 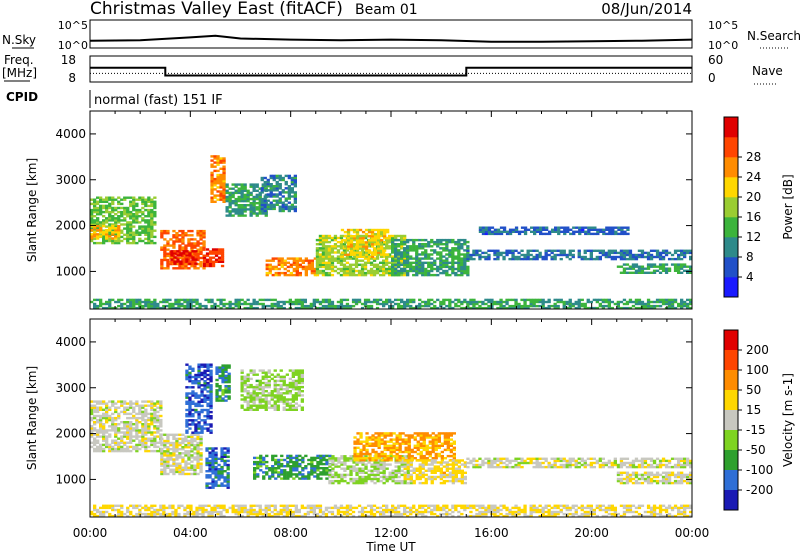 I want to click on power-cell-2085, so click(x=477, y=253).